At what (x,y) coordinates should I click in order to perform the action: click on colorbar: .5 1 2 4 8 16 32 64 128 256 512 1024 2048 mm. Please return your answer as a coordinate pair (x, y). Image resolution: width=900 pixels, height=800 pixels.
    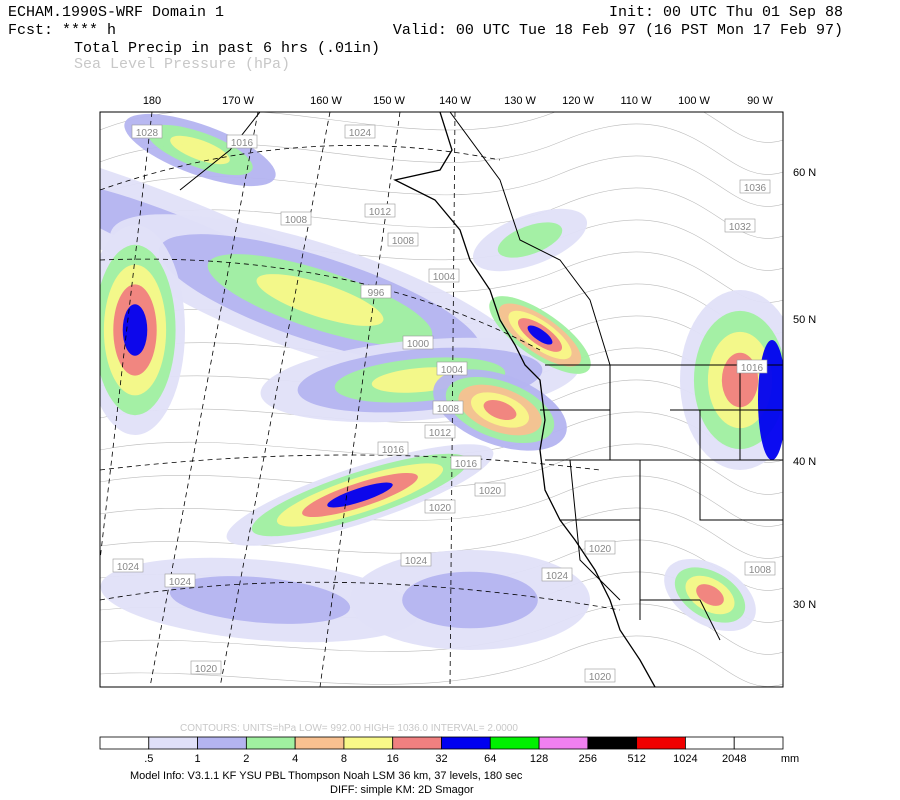
    Looking at the image, I should click on (449, 750).